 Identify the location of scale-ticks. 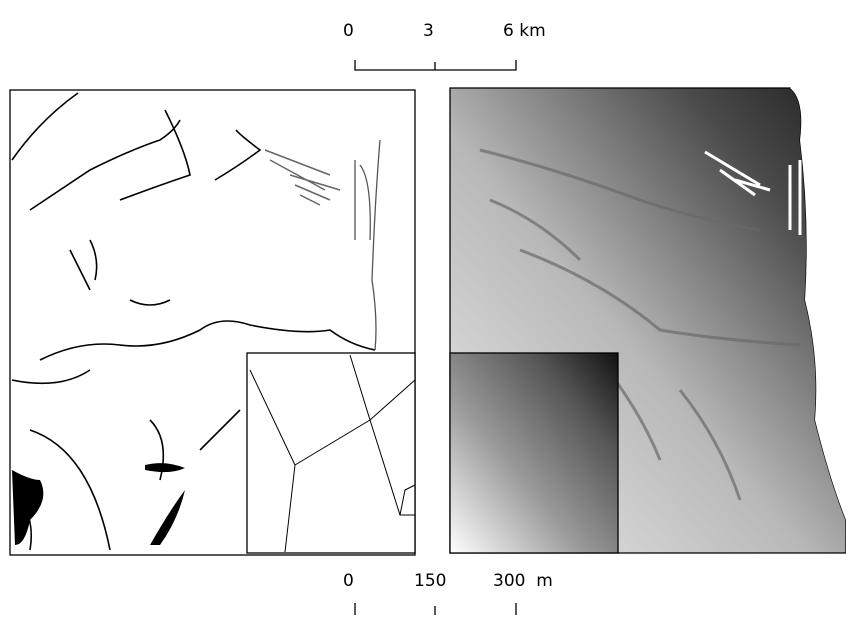
(435, 609).